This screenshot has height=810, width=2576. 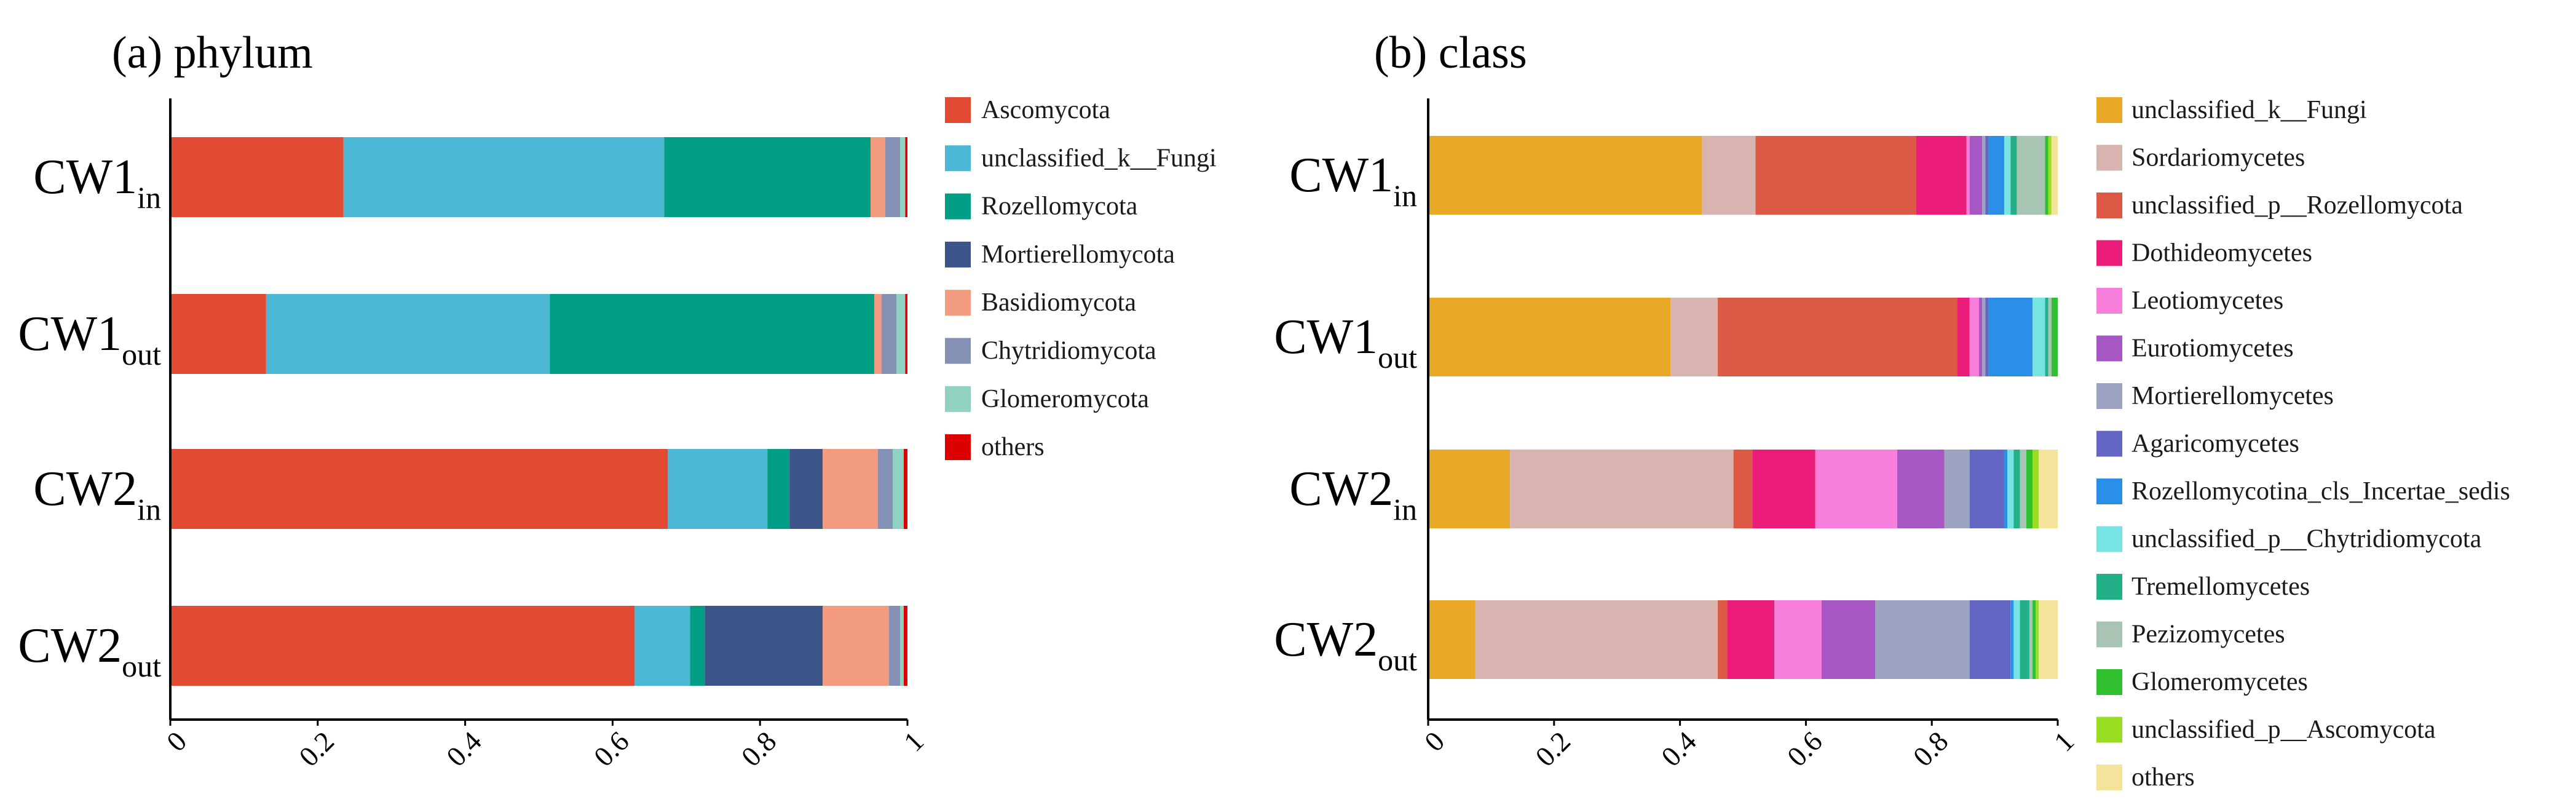 What do you see at coordinates (1957, 489) in the screenshot?
I see `class-bar-cw2in-mortierellomycetes` at bounding box center [1957, 489].